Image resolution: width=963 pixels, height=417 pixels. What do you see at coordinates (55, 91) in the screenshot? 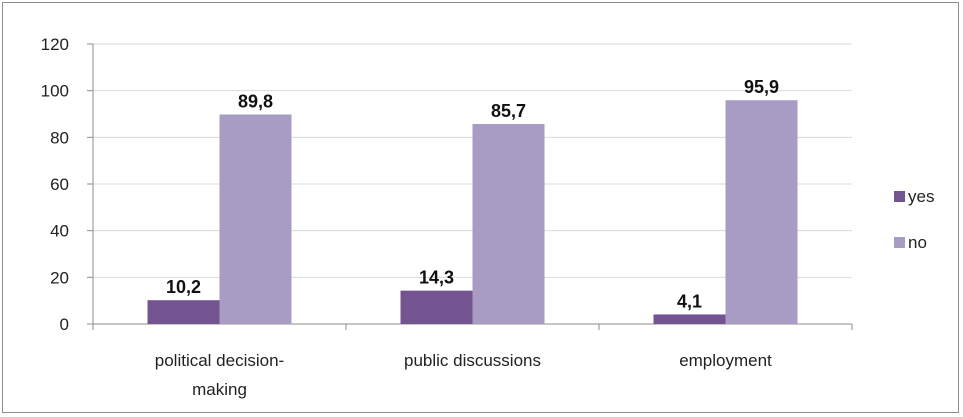
I see `y-tick-label: 100` at bounding box center [55, 91].